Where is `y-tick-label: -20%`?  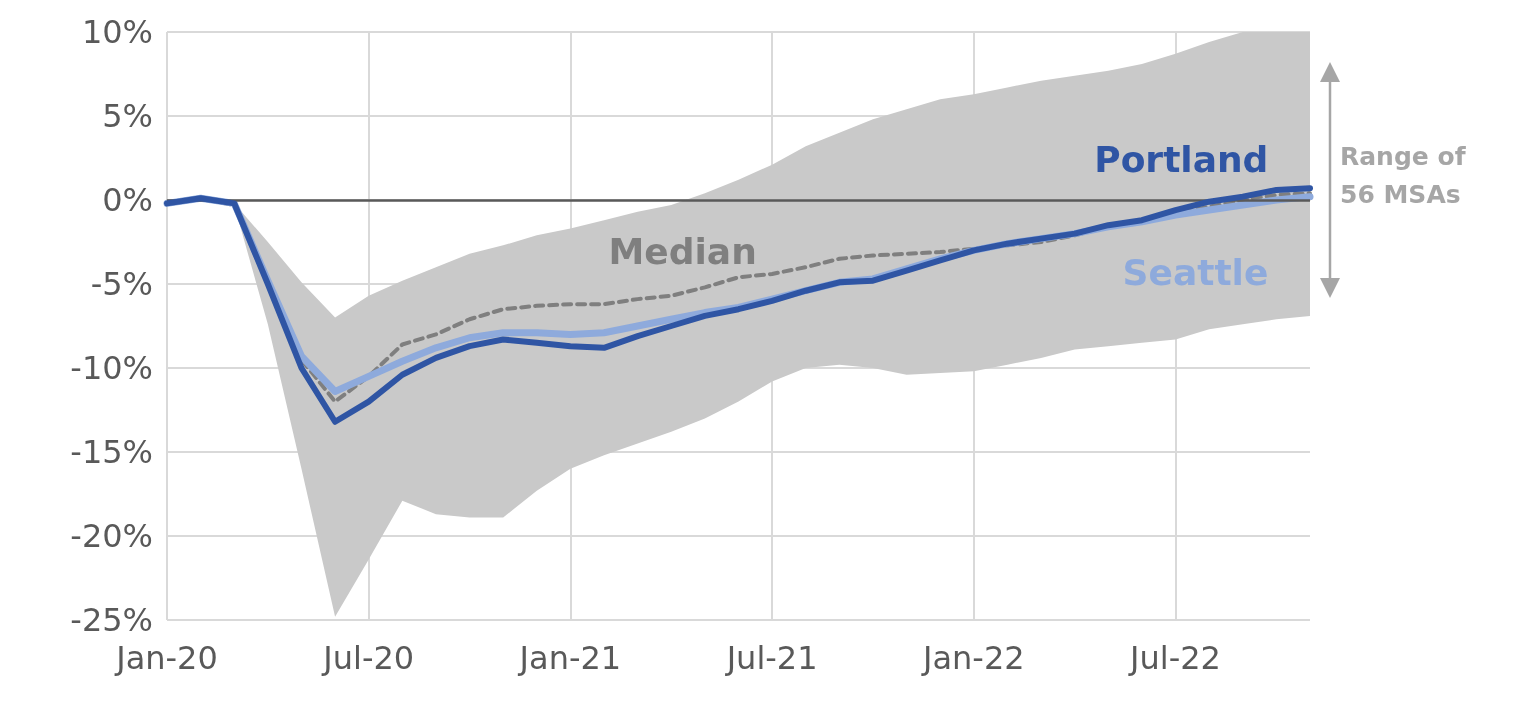 y-tick-label: -20% is located at coordinates (111, 536).